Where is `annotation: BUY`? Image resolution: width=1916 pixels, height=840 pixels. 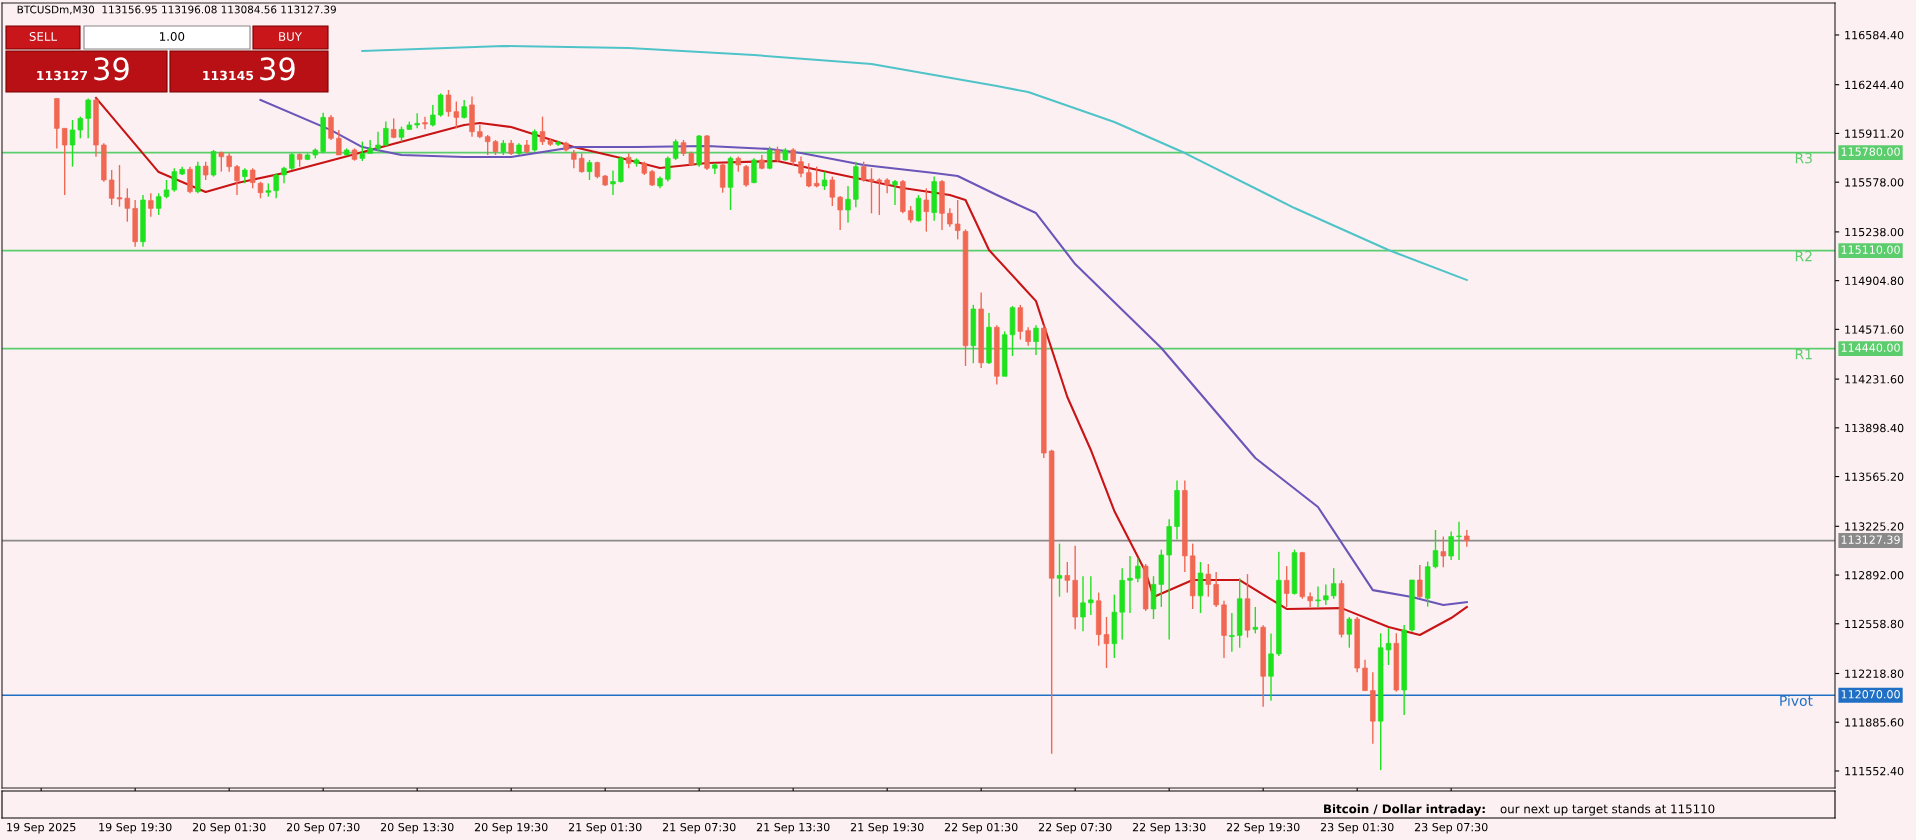
annotation: BUY is located at coordinates (290, 36).